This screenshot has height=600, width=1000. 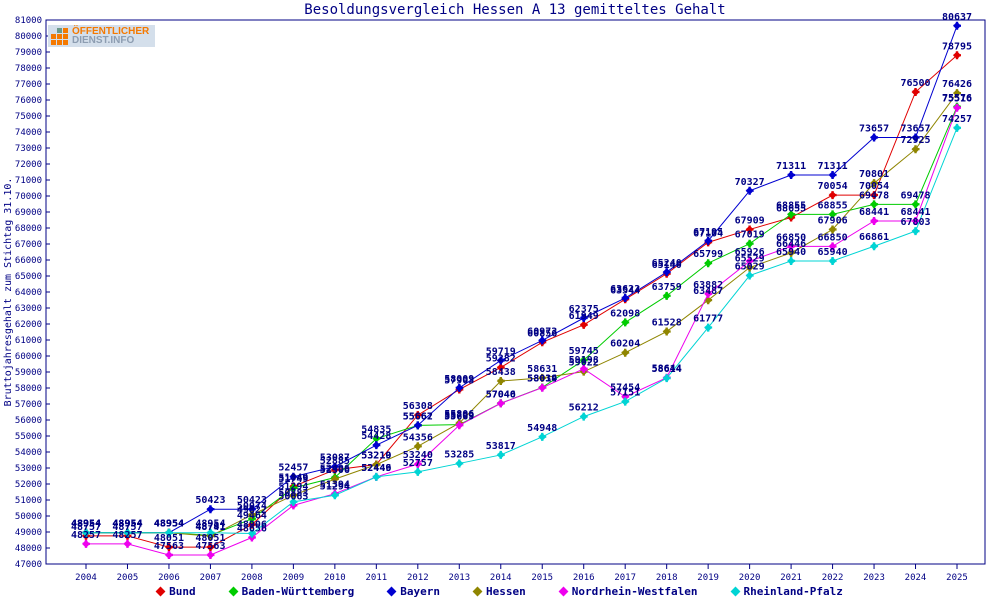 What do you see at coordinates (791, 209) in the screenshot?
I see `svg-text: 68655` at bounding box center [791, 209].